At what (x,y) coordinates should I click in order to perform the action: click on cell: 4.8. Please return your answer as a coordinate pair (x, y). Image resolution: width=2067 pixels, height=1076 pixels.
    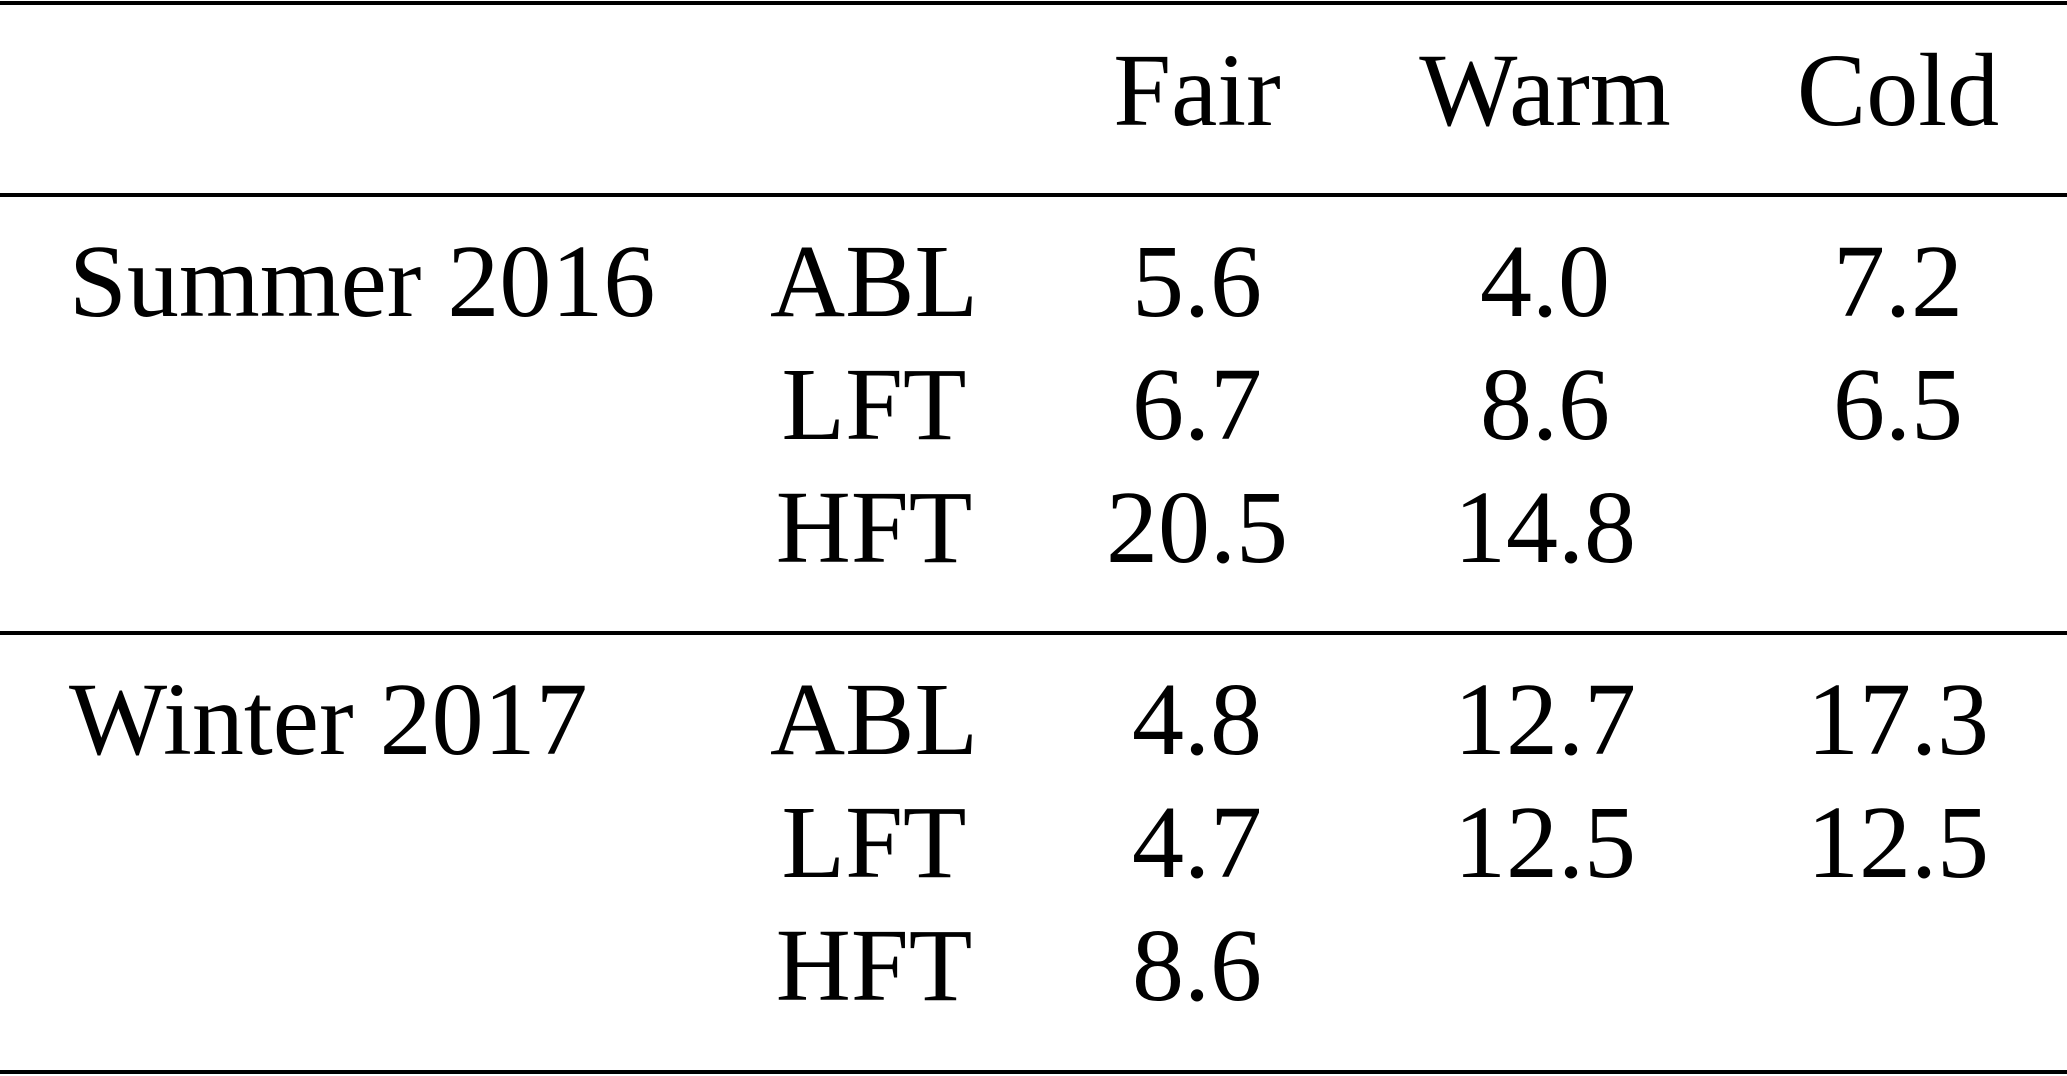
    Looking at the image, I should click on (1197, 719).